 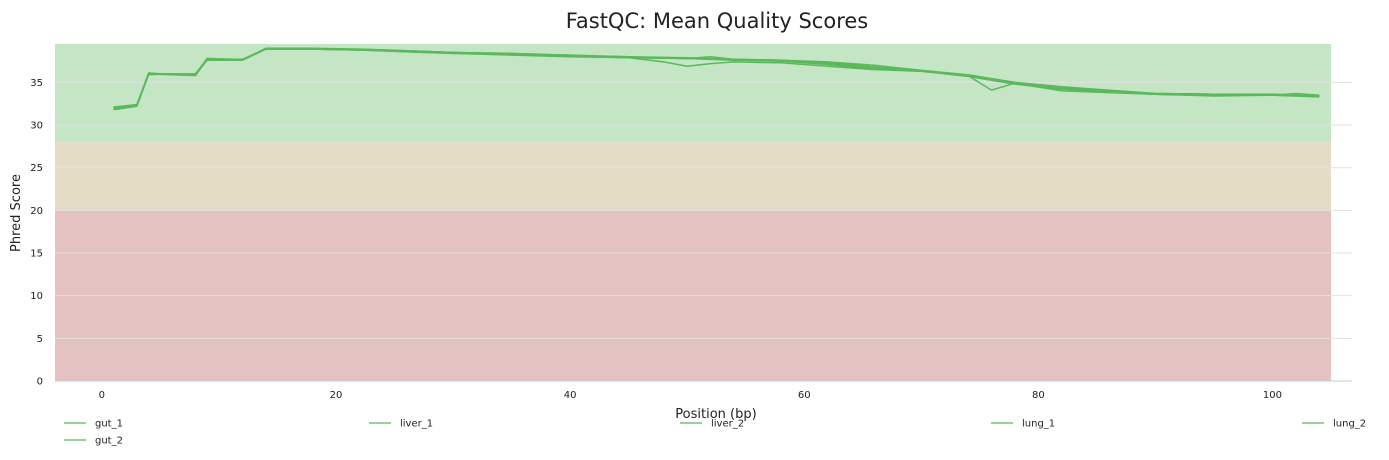 What do you see at coordinates (416, 424) in the screenshot?
I see `legend-label: liver_1` at bounding box center [416, 424].